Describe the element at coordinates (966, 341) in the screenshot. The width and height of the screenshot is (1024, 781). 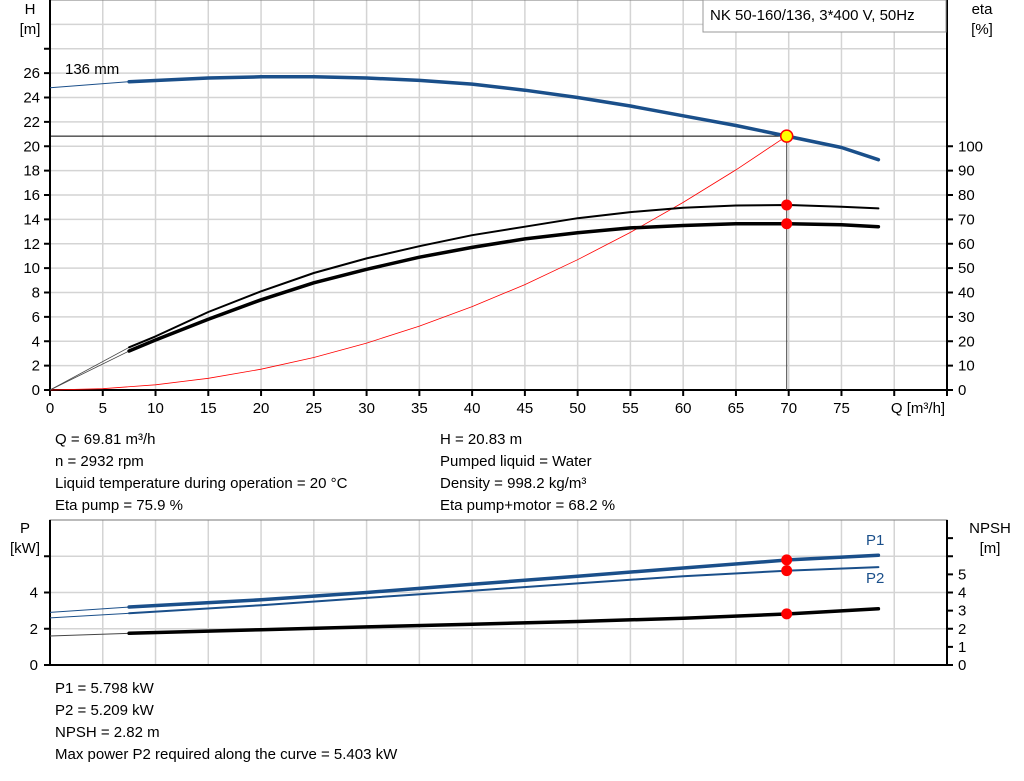
I see `y2-tick-label: 20` at that location.